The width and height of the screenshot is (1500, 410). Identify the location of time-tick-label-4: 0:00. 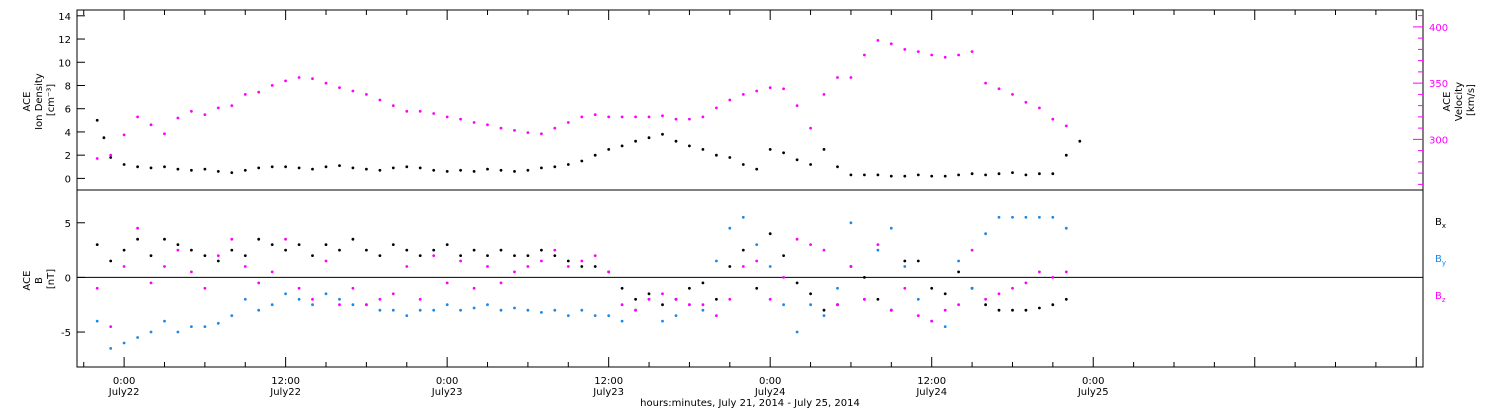
(770, 381).